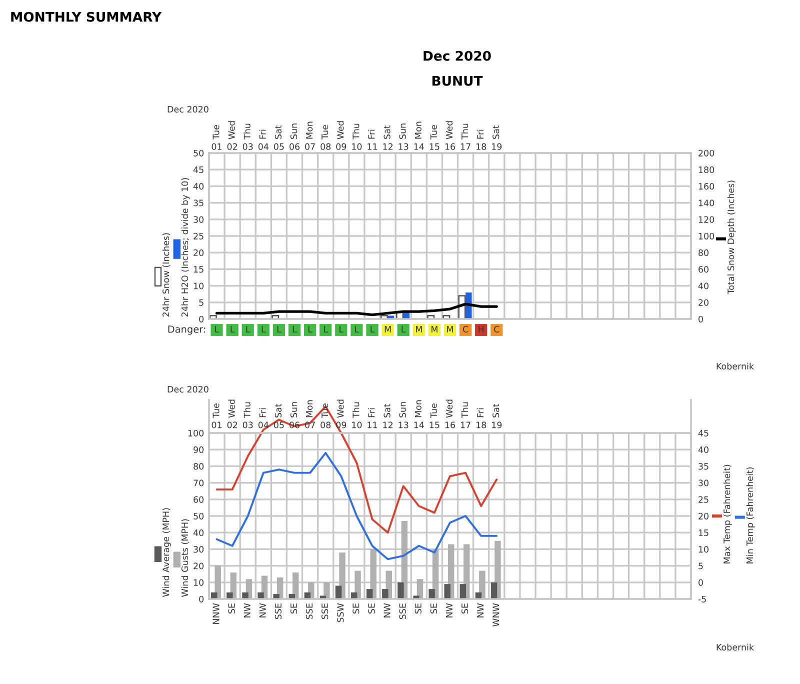 Image resolution: width=800 pixels, height=684 pixels. I want to click on y-tick-label: 30, so click(199, 549).